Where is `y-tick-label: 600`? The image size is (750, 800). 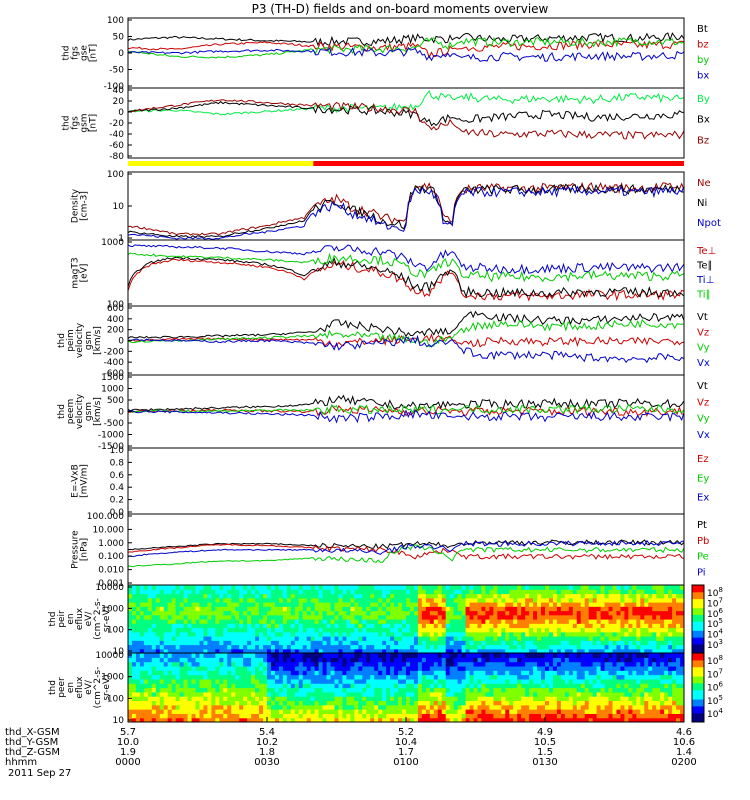
y-tick-label: 600 is located at coordinates (115, 309).